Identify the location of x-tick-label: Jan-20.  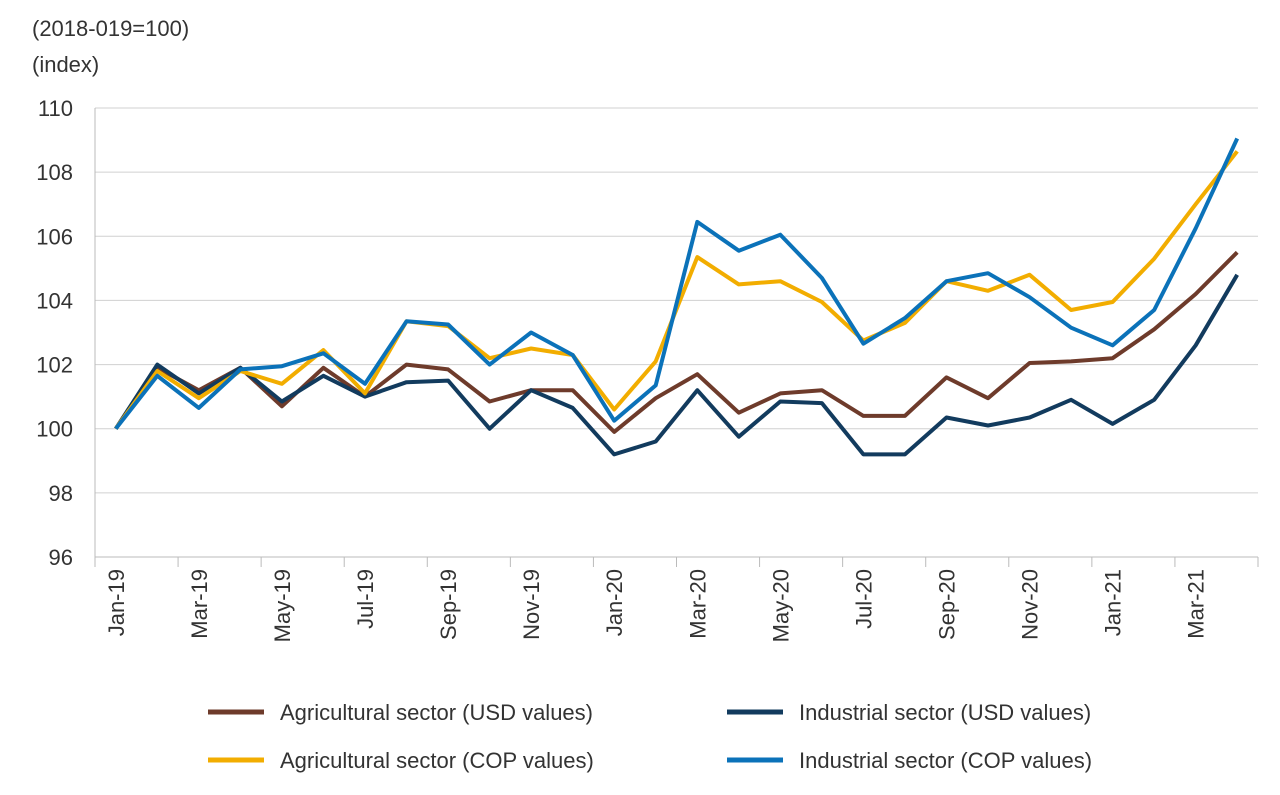
(614, 602).